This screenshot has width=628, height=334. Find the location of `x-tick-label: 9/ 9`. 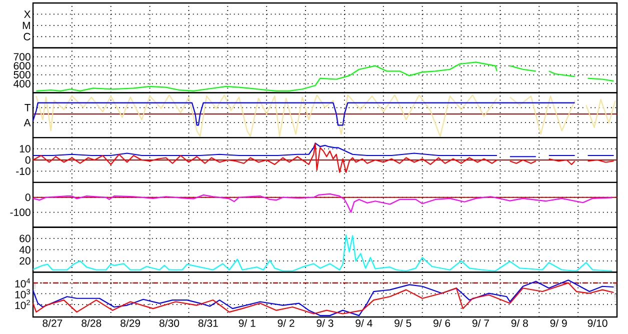

x-tick-label: 9/ 9 is located at coordinates (558, 323).